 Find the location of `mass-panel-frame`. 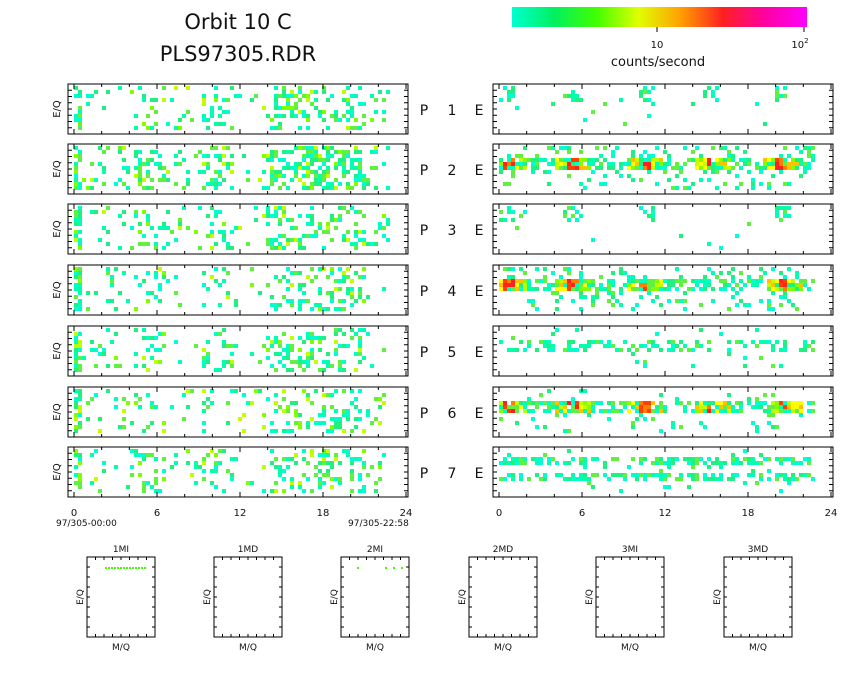

mass-panel-frame is located at coordinates (503, 597).